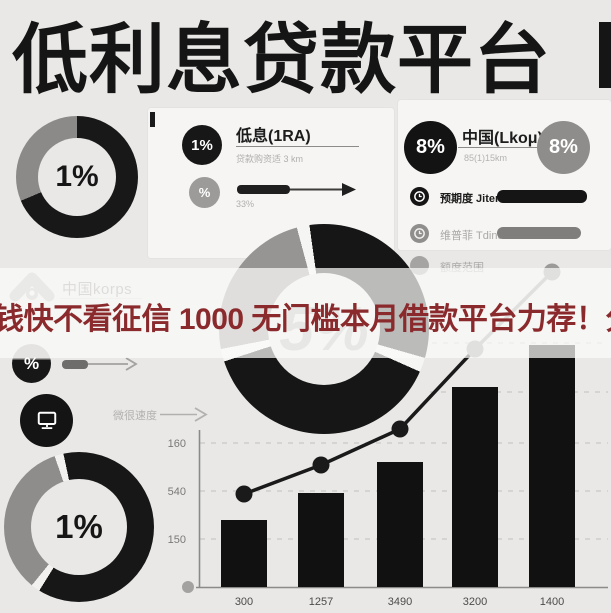 This screenshot has height=613, width=611. What do you see at coordinates (563, 147) in the screenshot?
I see `china-badge-gray: 8%` at bounding box center [563, 147].